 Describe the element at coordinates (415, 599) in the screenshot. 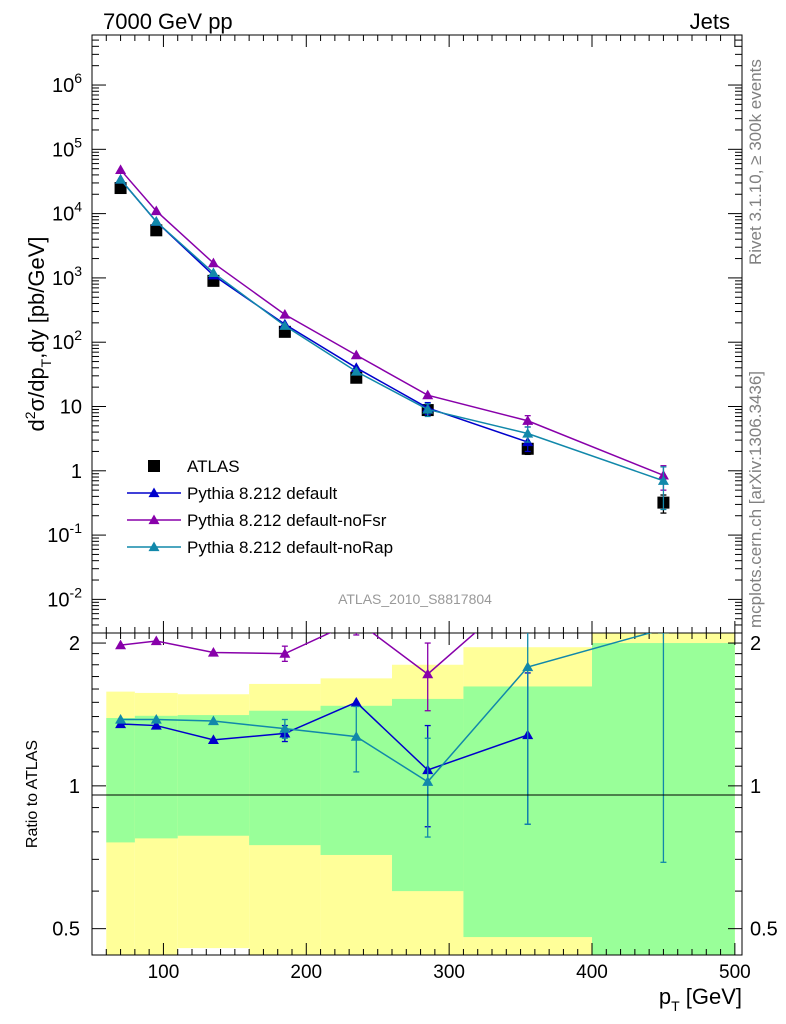

I see `analysis-annotation: ATLAS_2010_S8817804` at that location.